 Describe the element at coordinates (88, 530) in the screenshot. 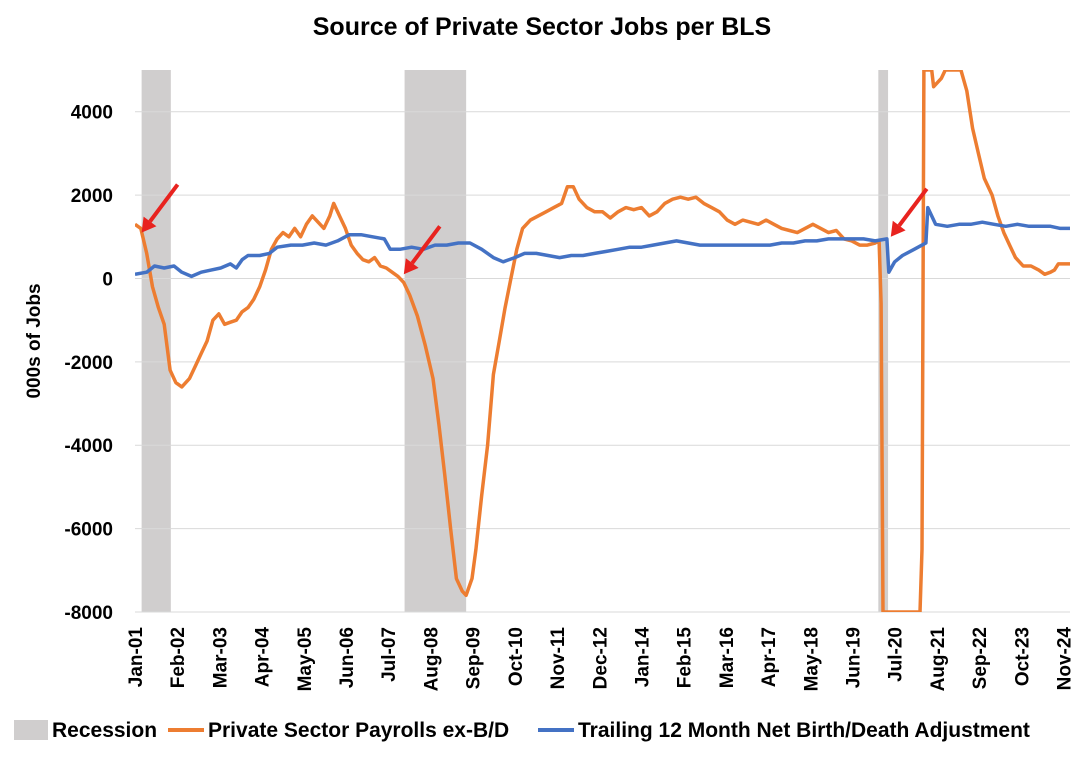

I see `y-tick-label: -6000` at that location.